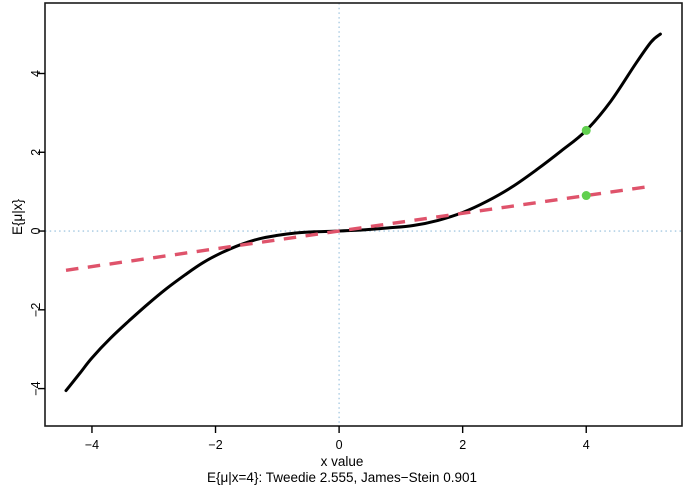  Describe the element at coordinates (339, 445) in the screenshot. I see `x-tick-label: 0` at that location.